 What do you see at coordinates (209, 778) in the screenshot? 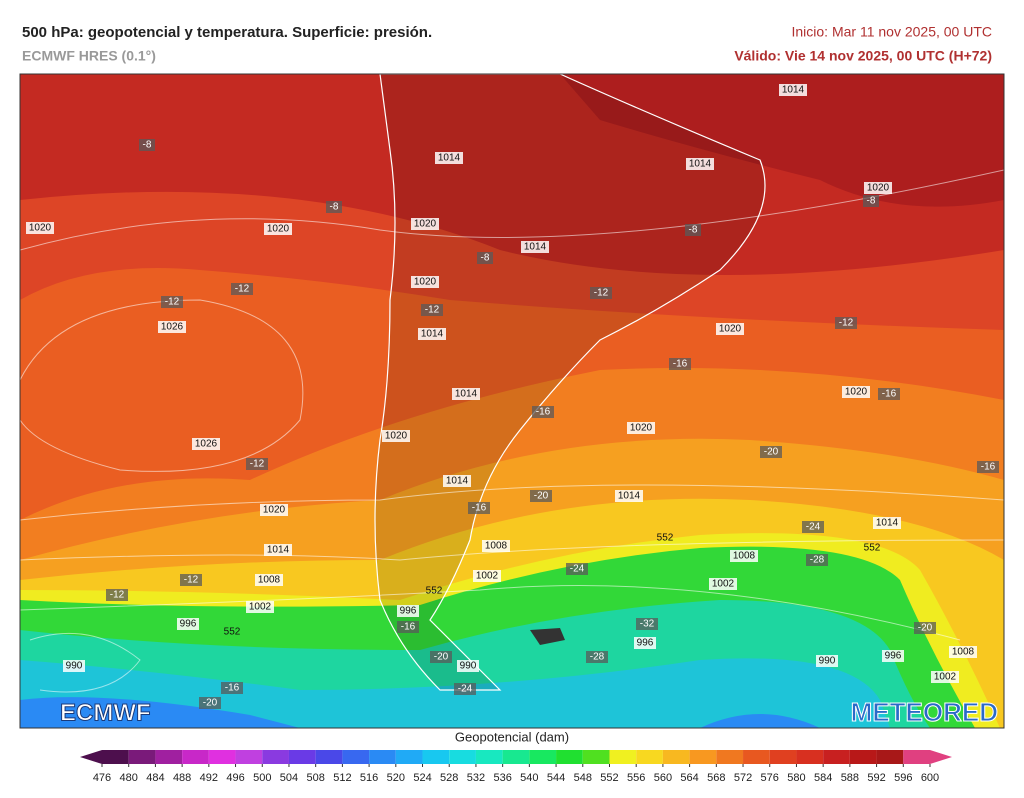
I see `colorbar-tick-label: 492` at bounding box center [209, 778].